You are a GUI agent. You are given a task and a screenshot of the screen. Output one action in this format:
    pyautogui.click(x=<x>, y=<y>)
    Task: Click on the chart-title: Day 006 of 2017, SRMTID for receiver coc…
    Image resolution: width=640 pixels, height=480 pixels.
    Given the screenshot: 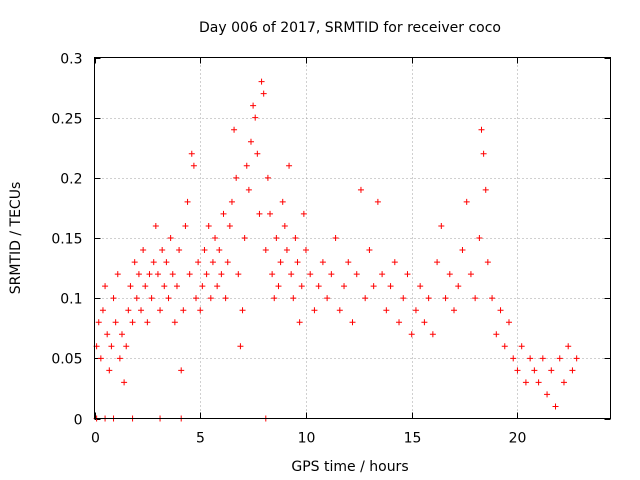 What is the action you would take?
    pyautogui.click(x=350, y=28)
    